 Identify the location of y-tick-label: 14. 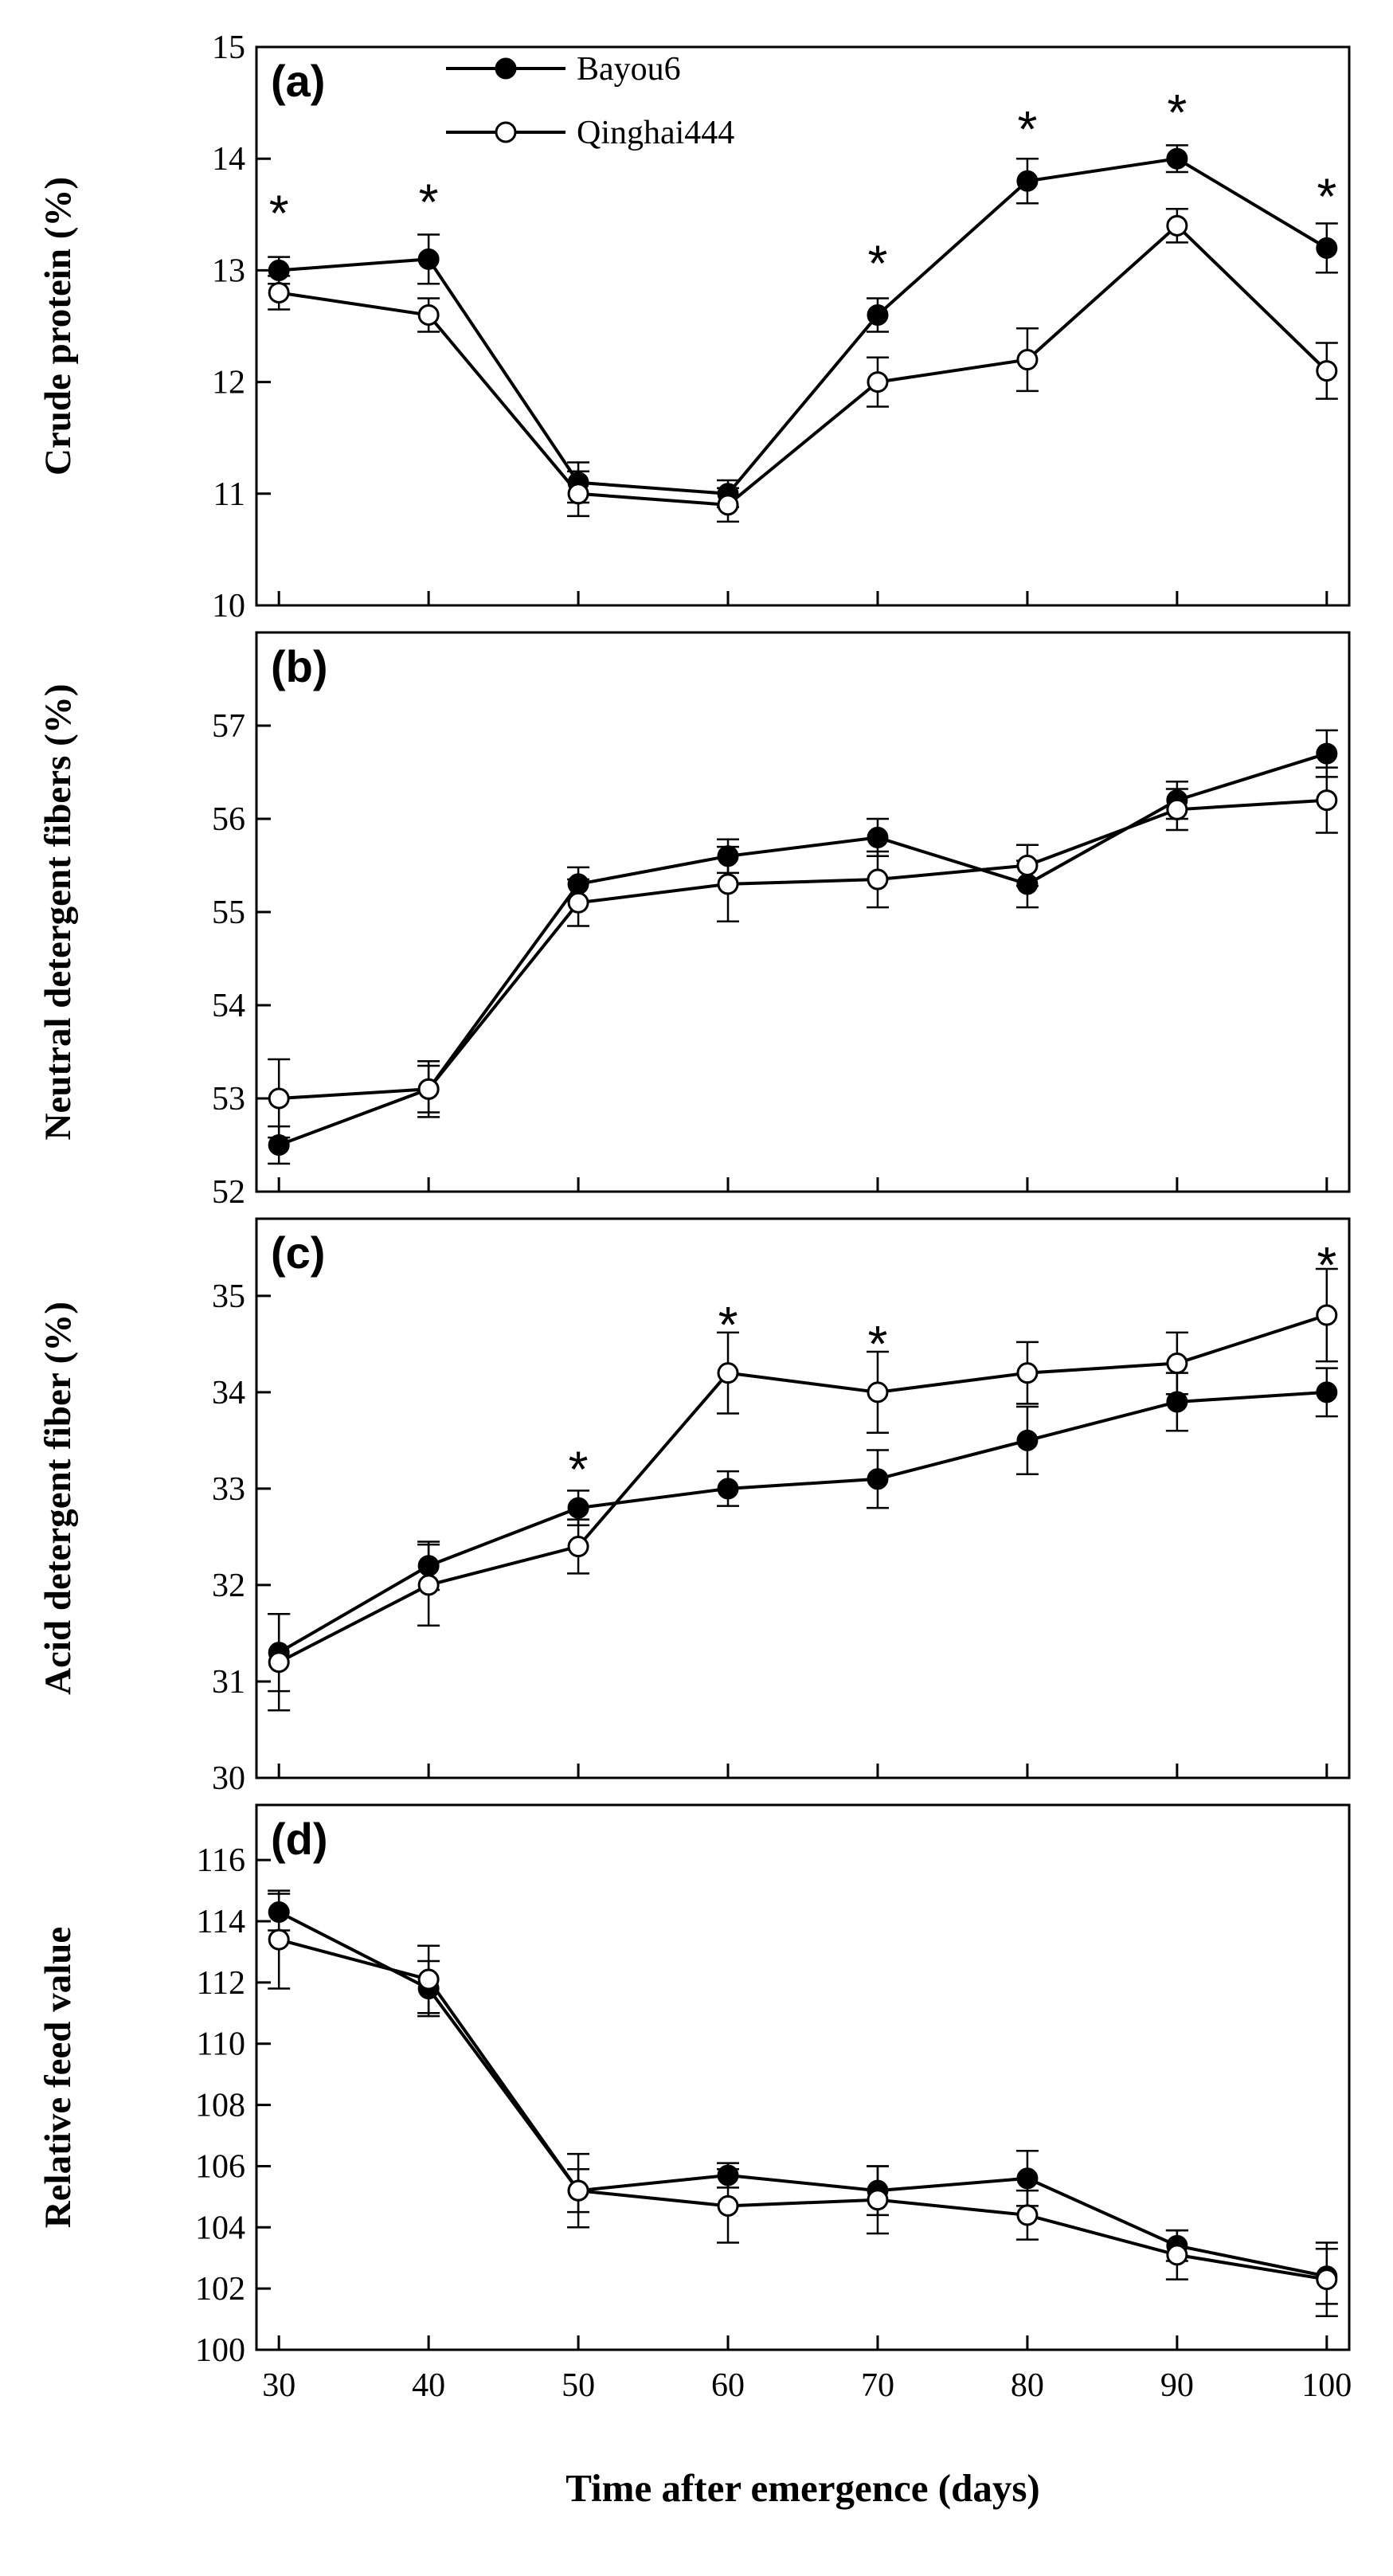
(228, 159).